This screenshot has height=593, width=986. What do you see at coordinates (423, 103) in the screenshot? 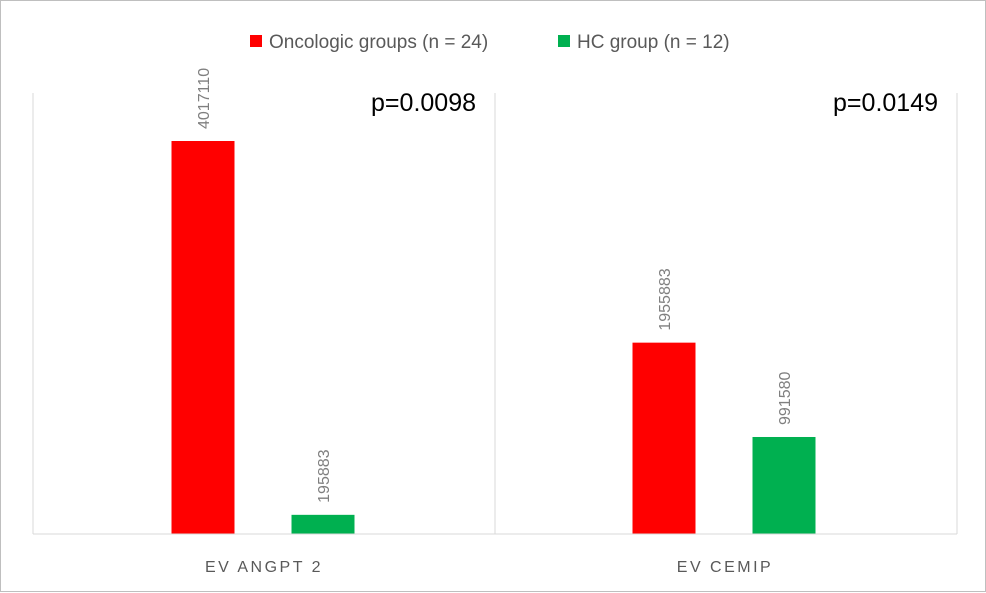
I see `p-value-annotation-angpt2: p=0.0098` at bounding box center [423, 103].